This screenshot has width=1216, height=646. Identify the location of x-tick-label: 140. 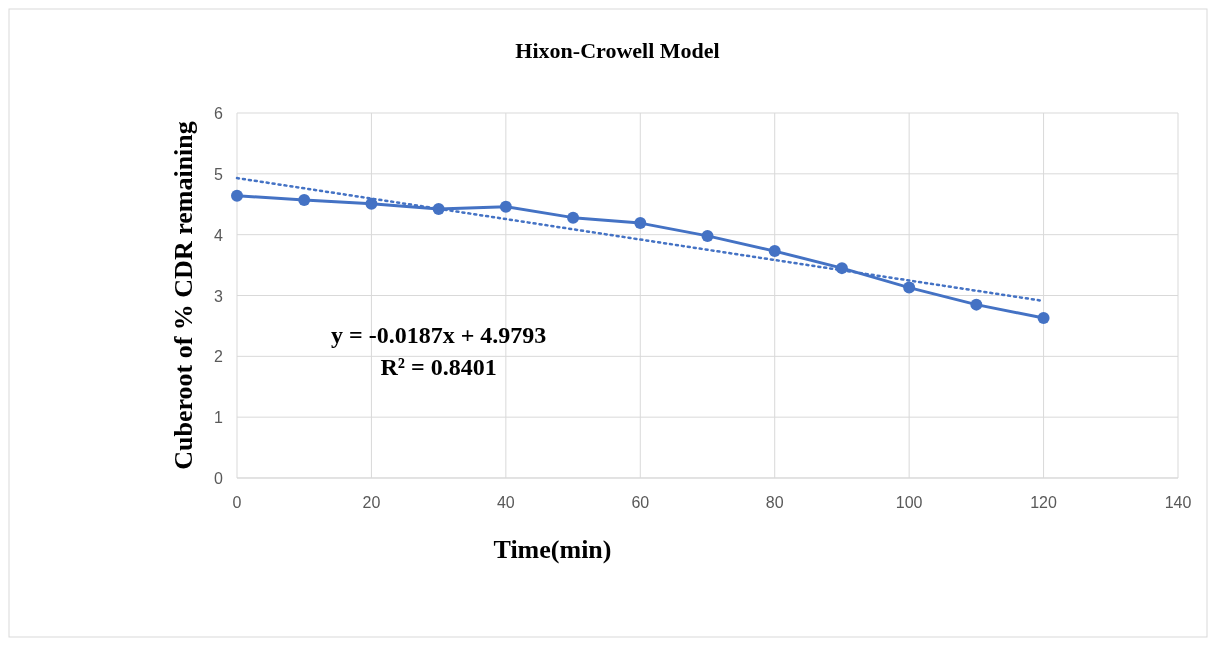
(1178, 502).